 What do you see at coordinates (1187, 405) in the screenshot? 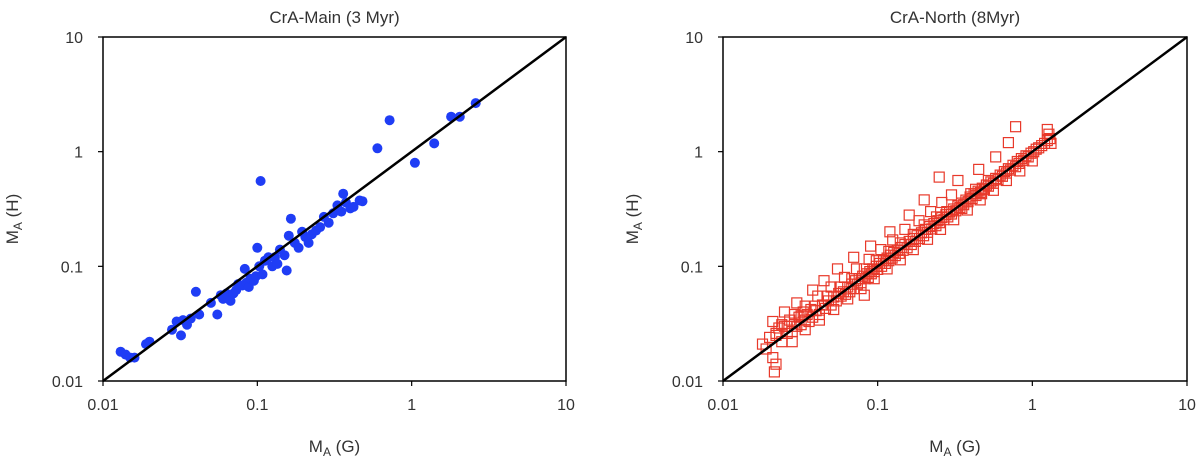
I see `x-tick-label: 10` at bounding box center [1187, 405].